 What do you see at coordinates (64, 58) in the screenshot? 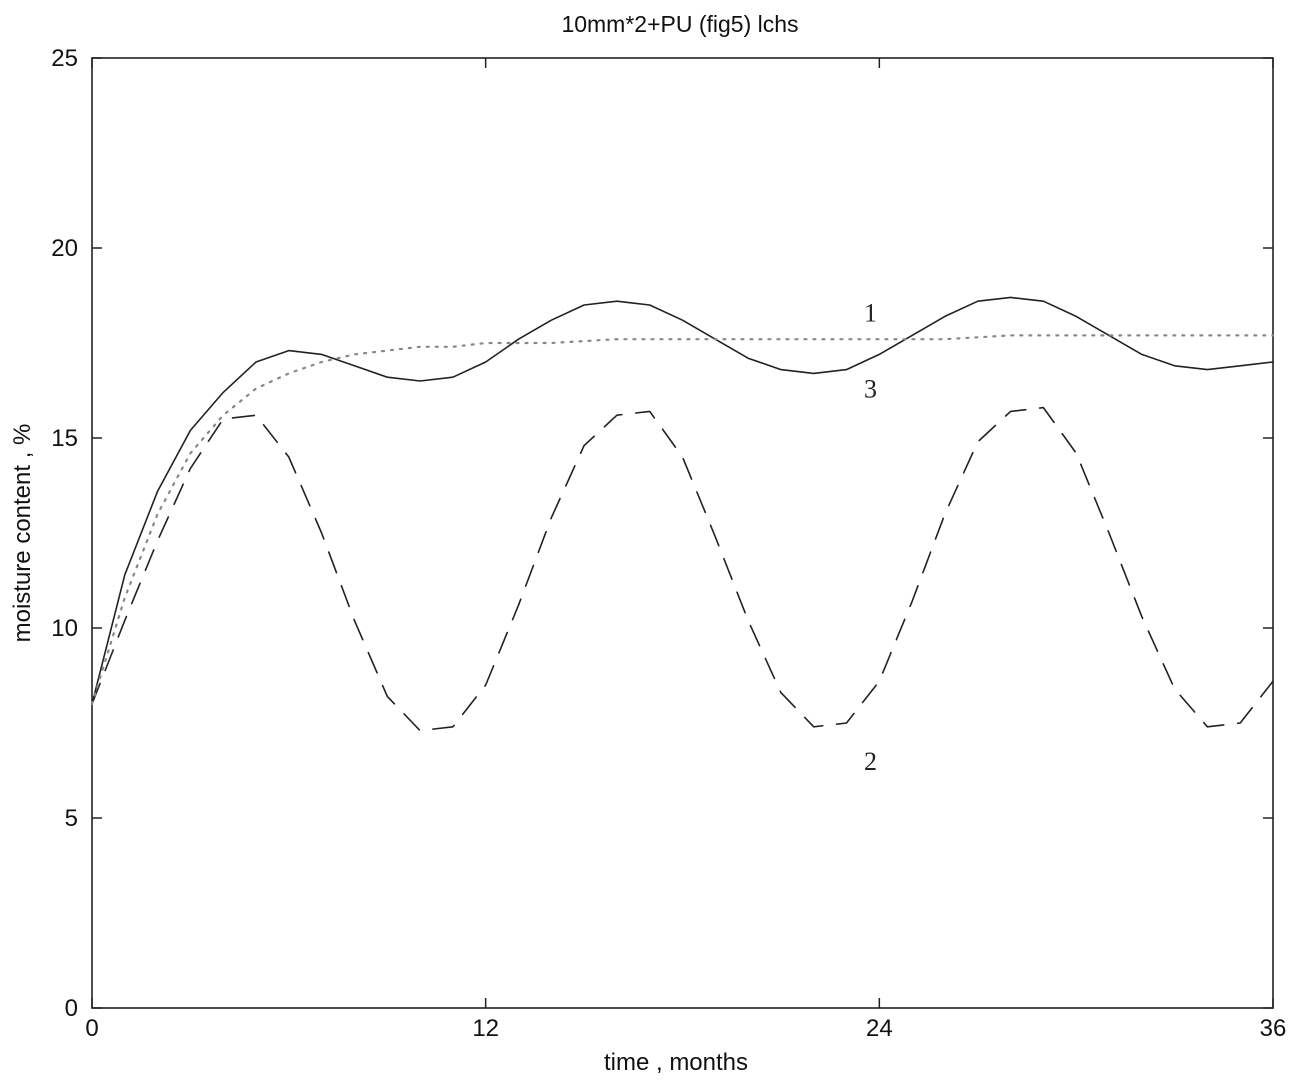
I see `y-tick-label: 25` at bounding box center [64, 58].